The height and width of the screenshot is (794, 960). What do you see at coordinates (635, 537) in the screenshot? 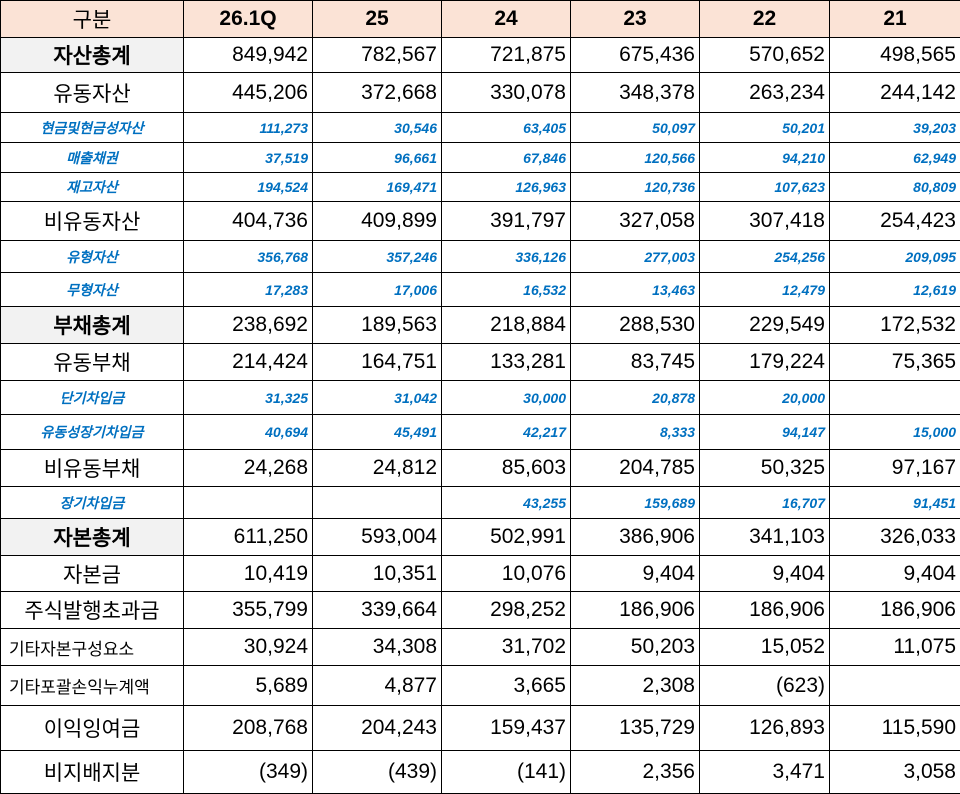
I see `value-cell: 386,906` at bounding box center [635, 537].